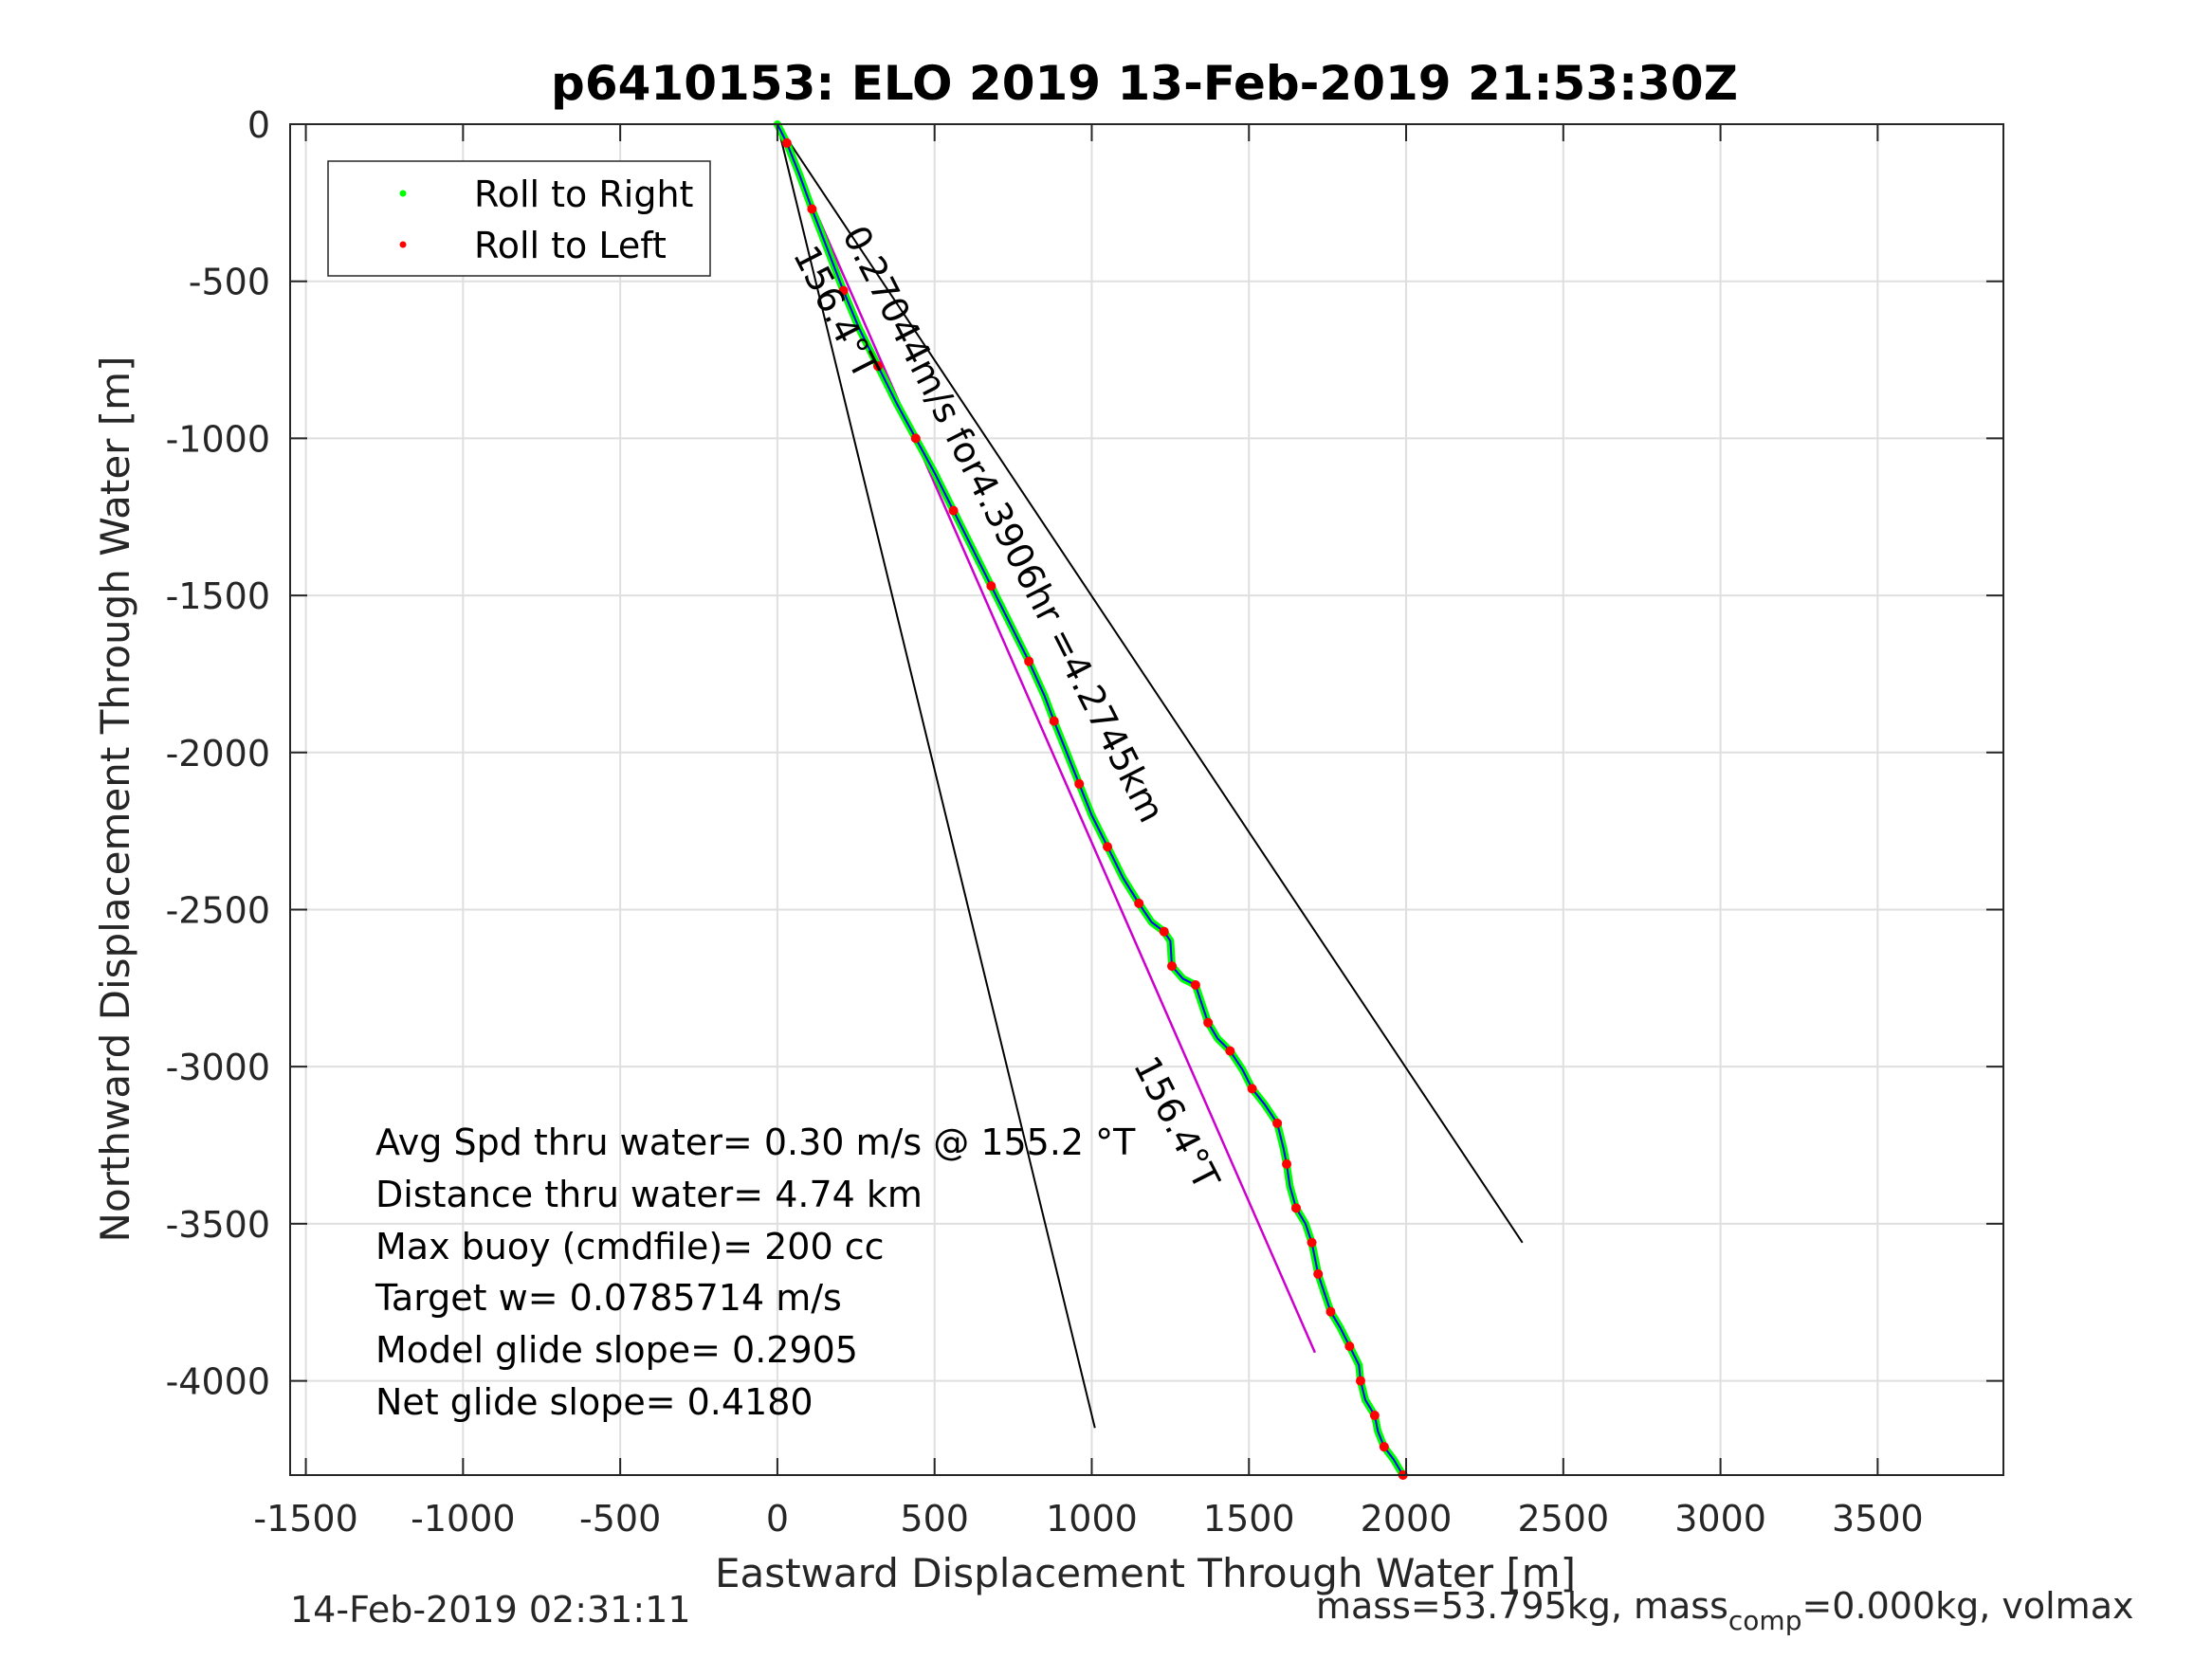 This screenshot has width=2212, height=1659. Describe the element at coordinates (1878, 1519) in the screenshot. I see `x-tick-label-10: 3500` at that location.